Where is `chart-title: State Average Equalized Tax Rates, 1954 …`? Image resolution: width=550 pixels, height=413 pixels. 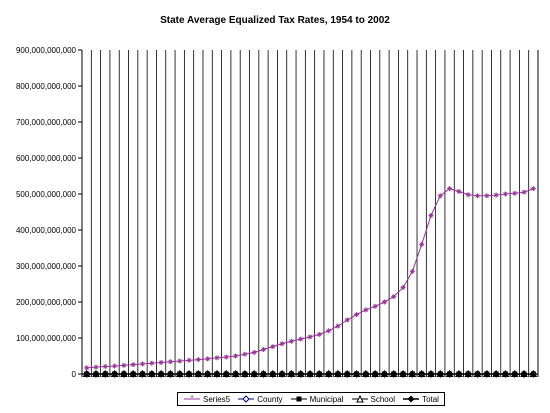
chart-title: State Average Equalized Tax Rates, 1954 … is located at coordinates (275, 20).